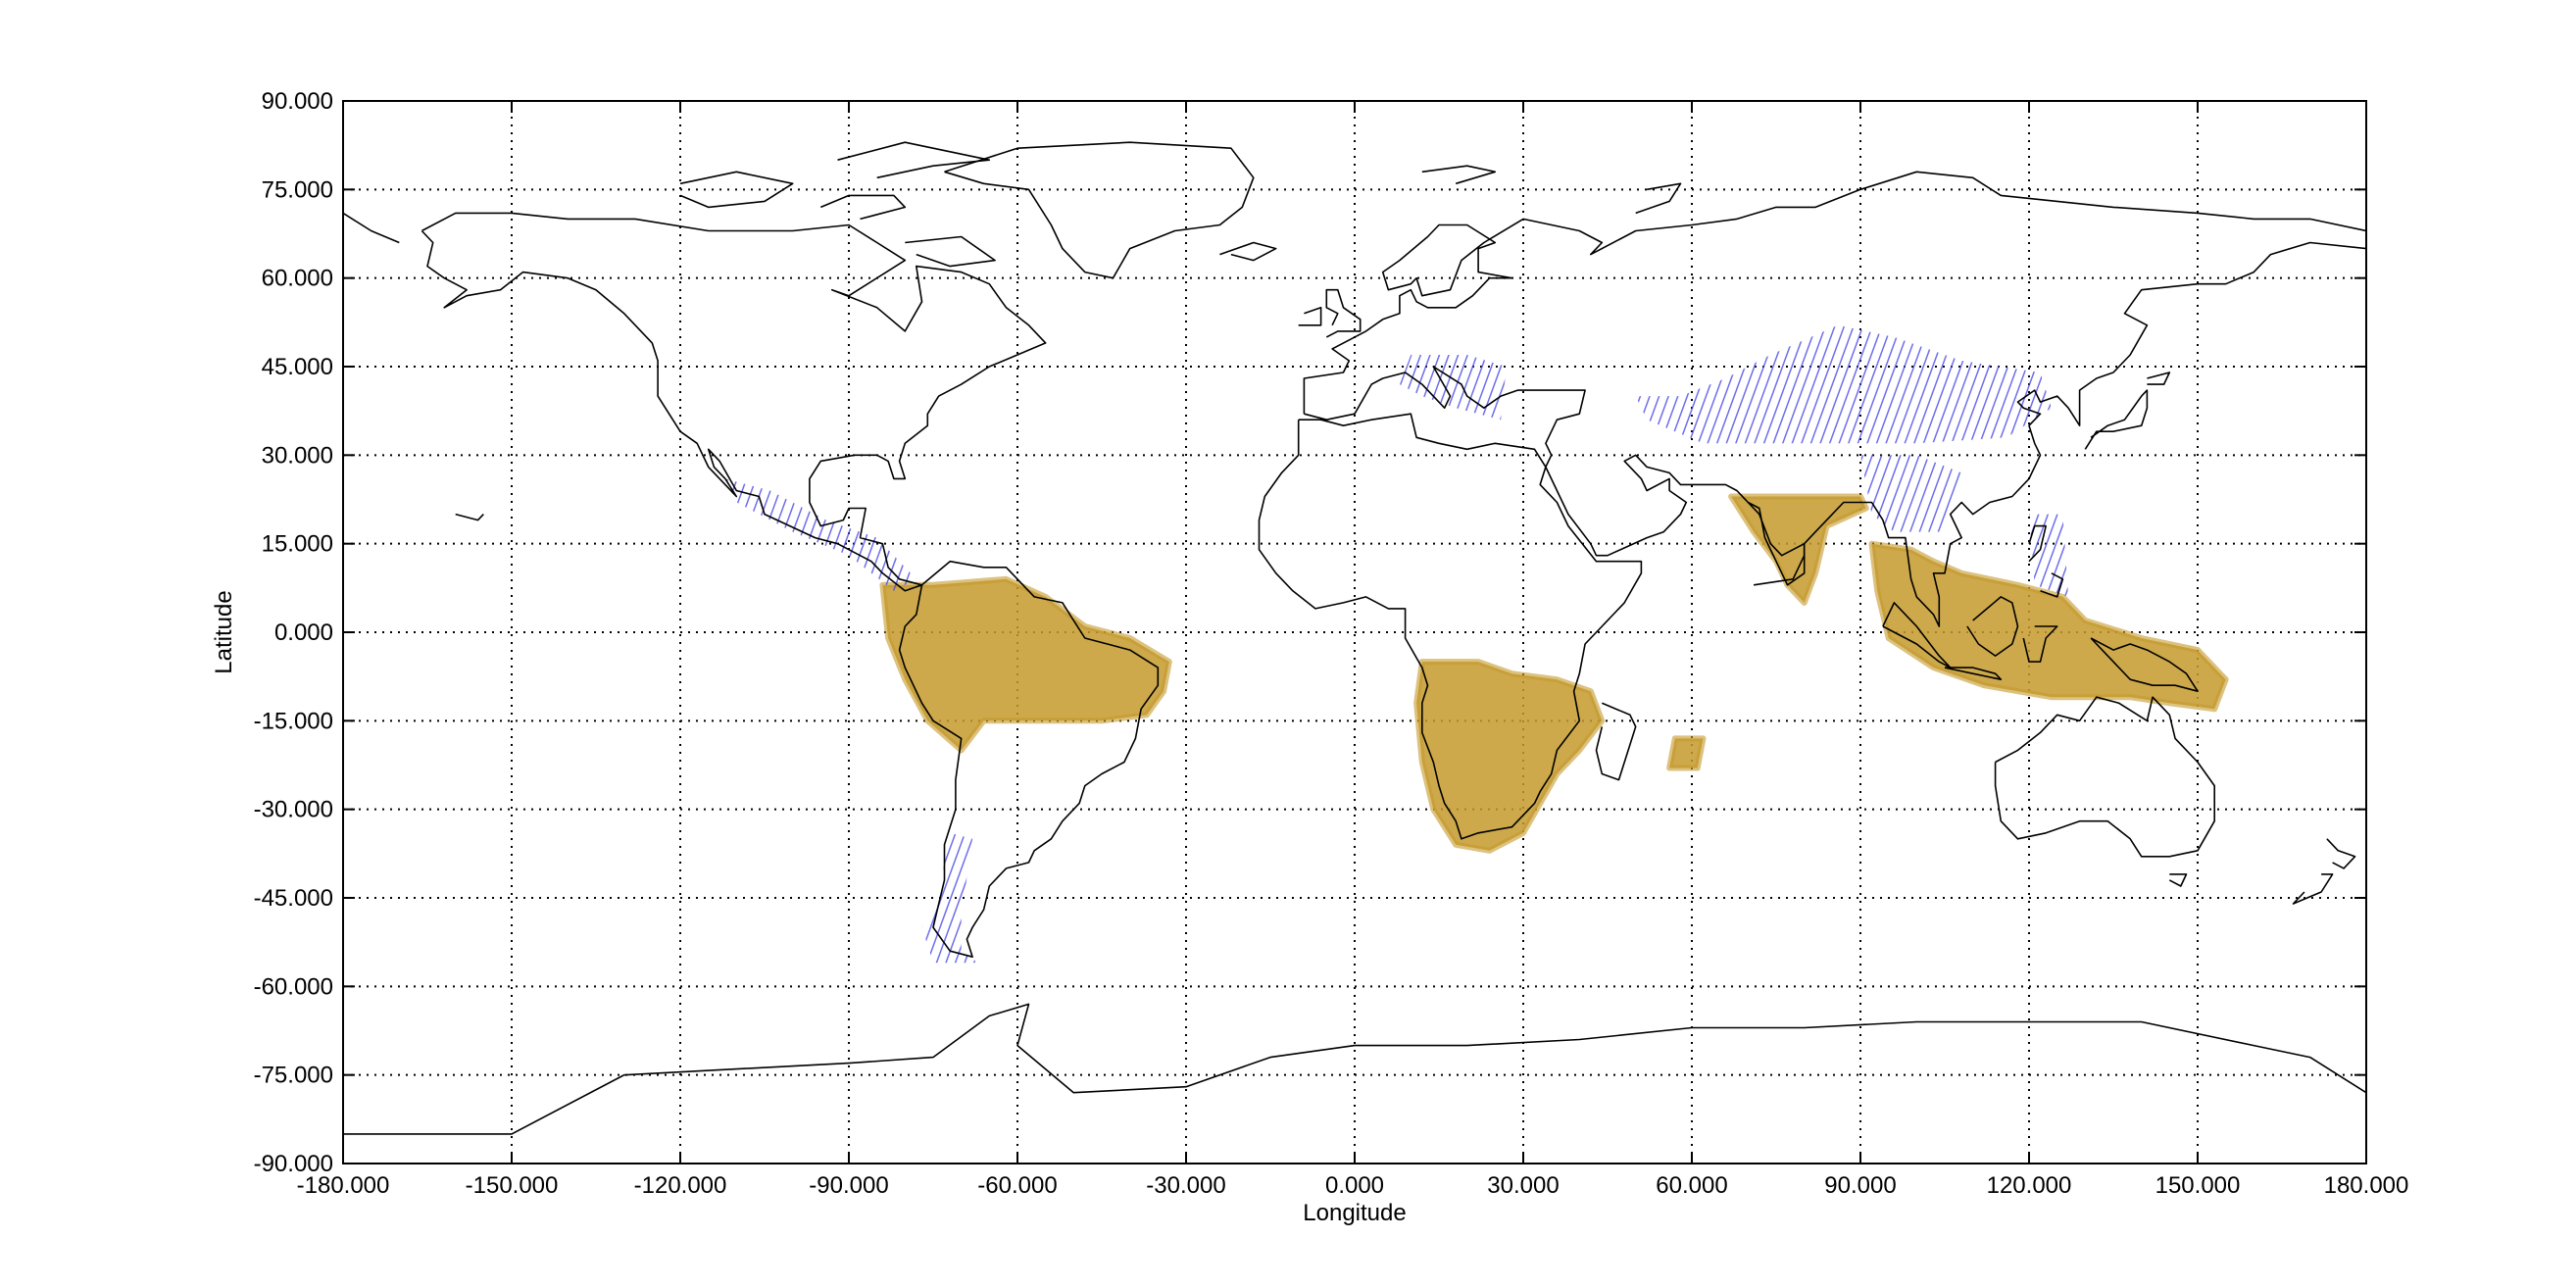 This screenshot has width=2576, height=1288. I want to click on x-tick-label: 0.000, so click(1354, 1185).